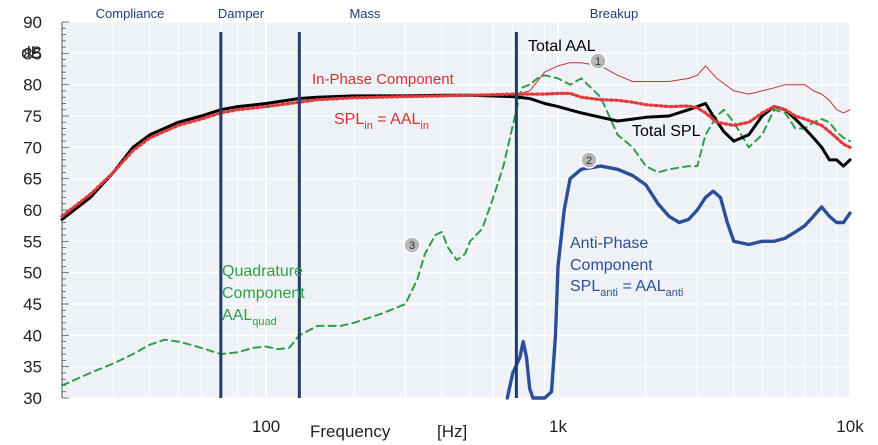 This screenshot has width=878, height=445. I want to click on region-label-compliance: Compliance, so click(130, 13).